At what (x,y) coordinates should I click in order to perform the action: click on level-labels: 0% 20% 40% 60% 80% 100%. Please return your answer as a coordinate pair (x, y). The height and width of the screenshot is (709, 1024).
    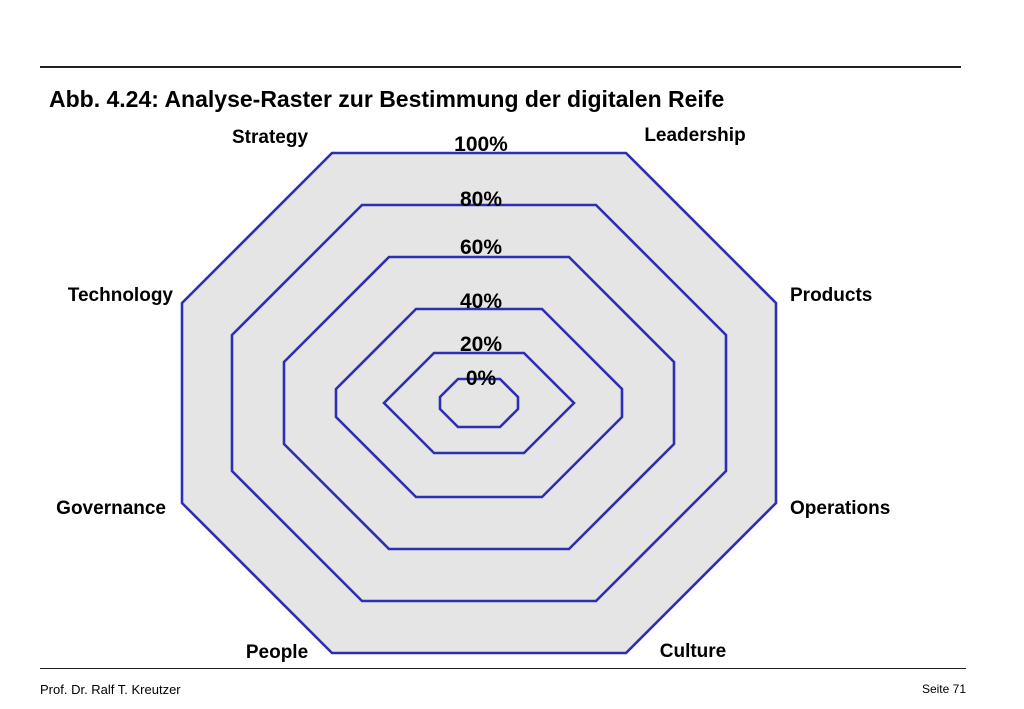
    Looking at the image, I should click on (481, 261).